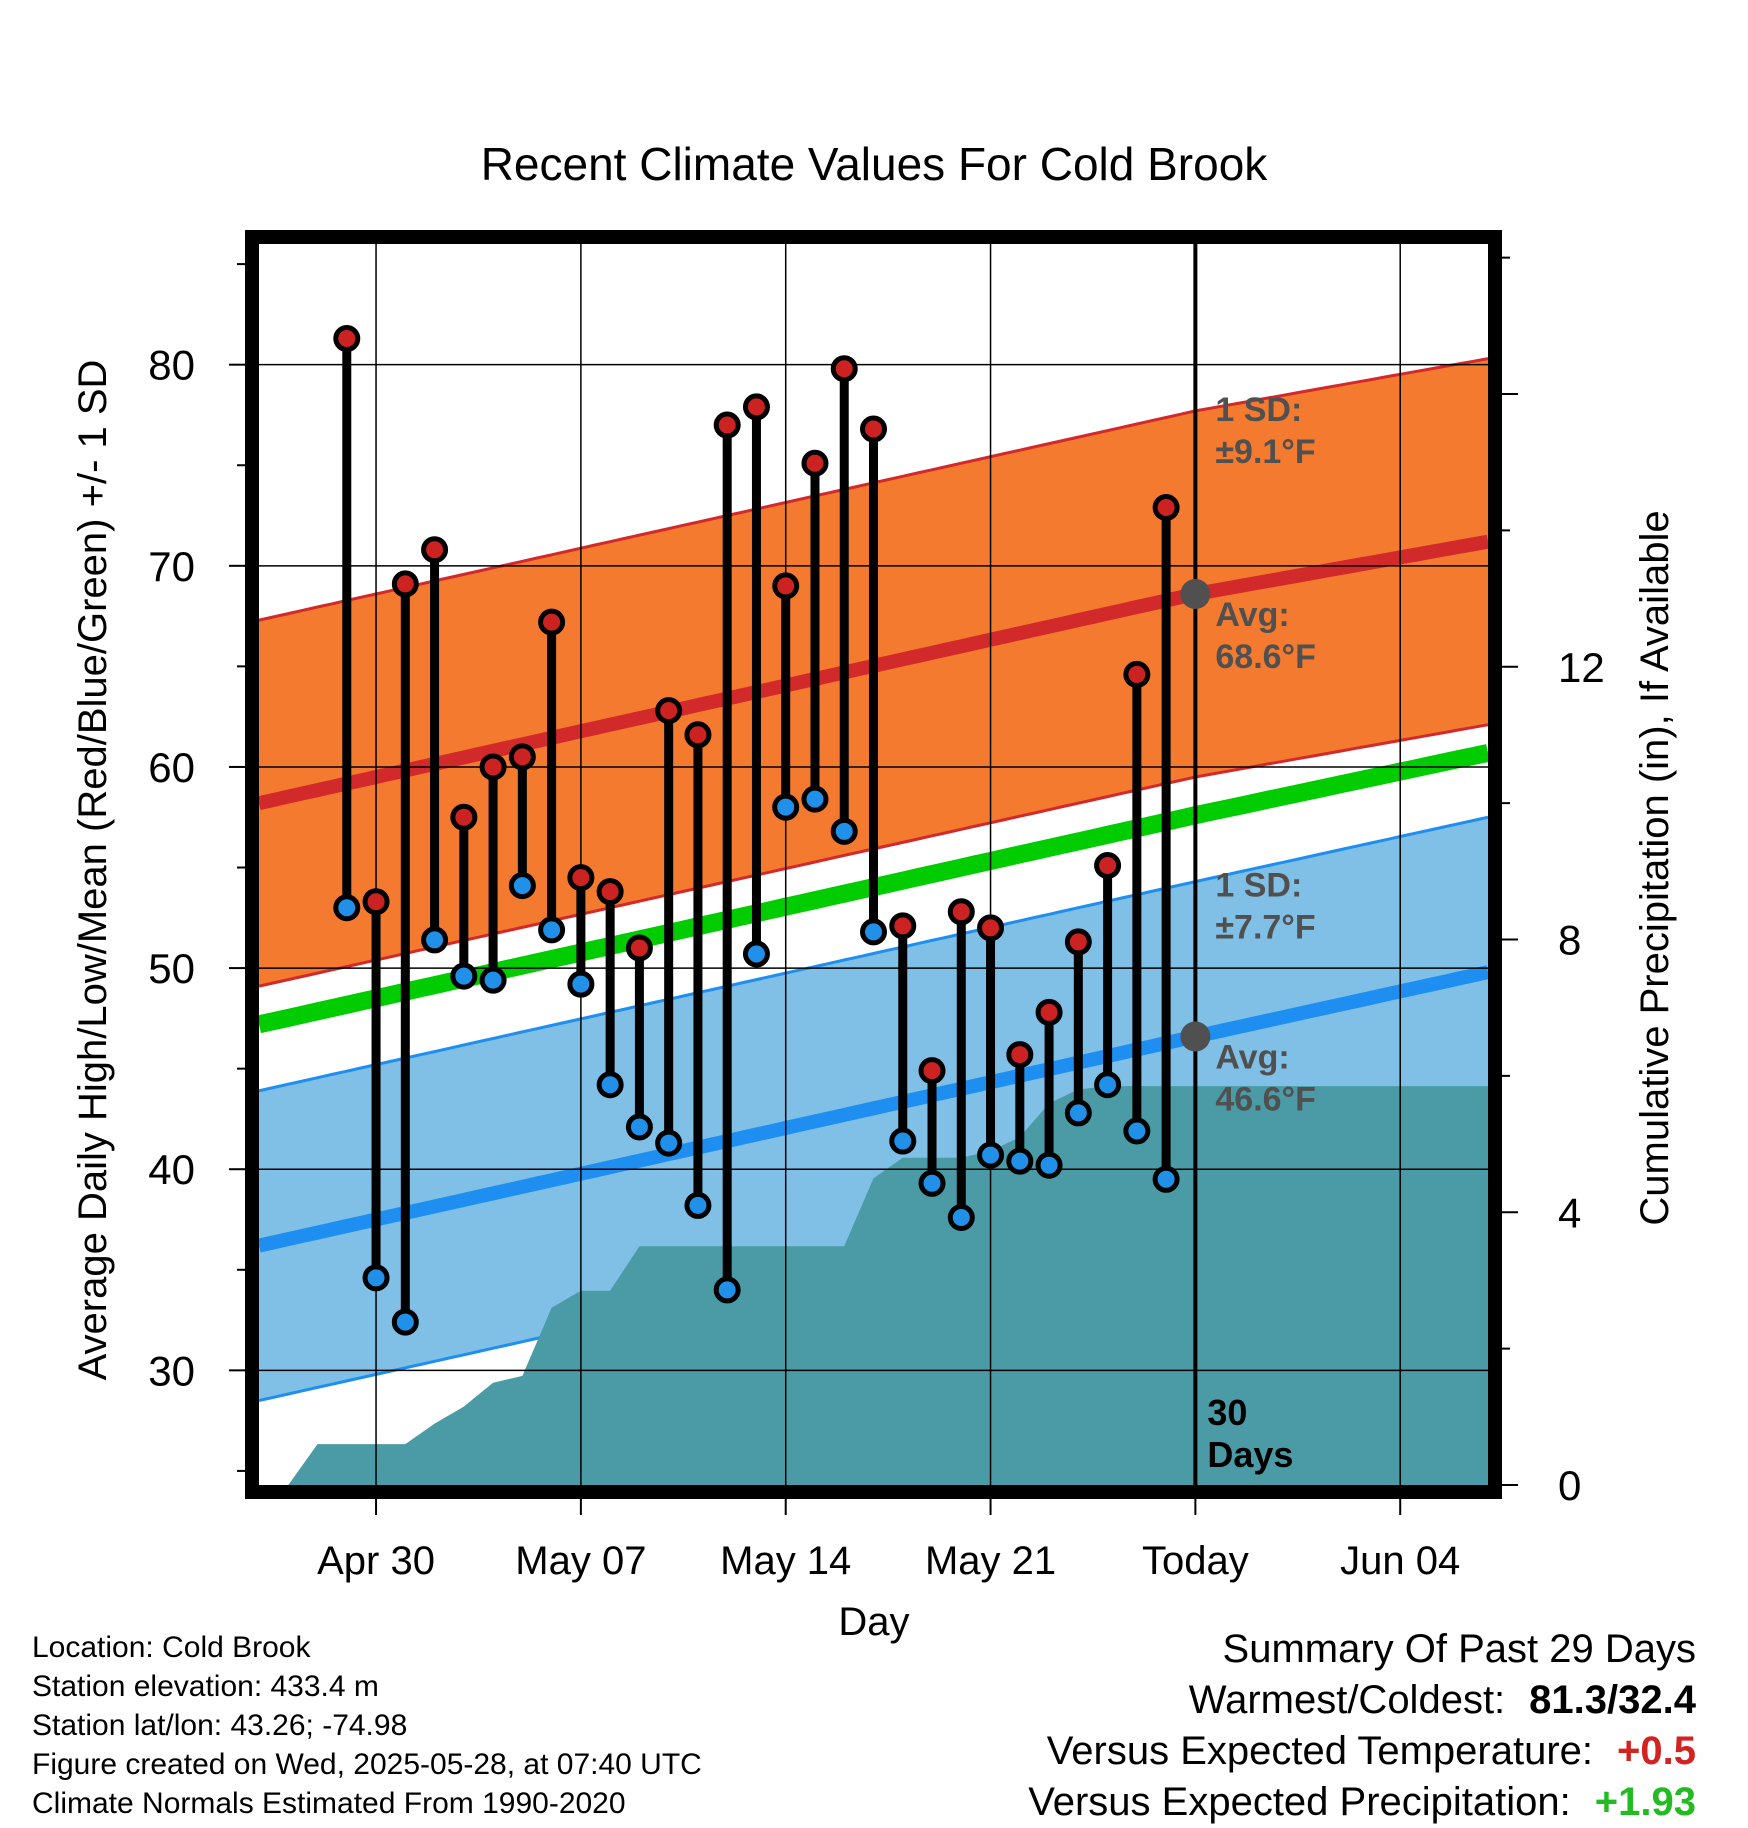 The image size is (1748, 1828). Describe the element at coordinates (1227, 1412) in the screenshot. I see `today-days-label: 30` at that location.